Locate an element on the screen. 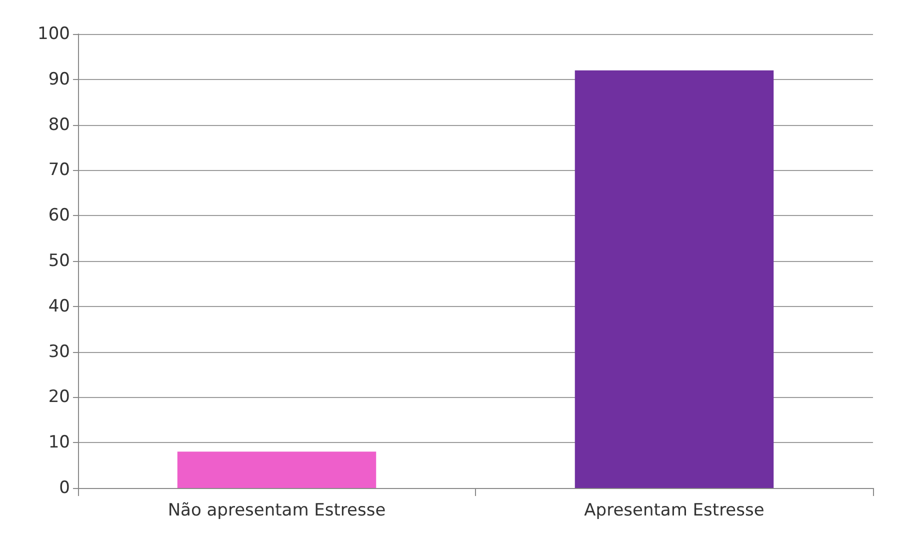  y-tick-label: 20 is located at coordinates (59, 397).